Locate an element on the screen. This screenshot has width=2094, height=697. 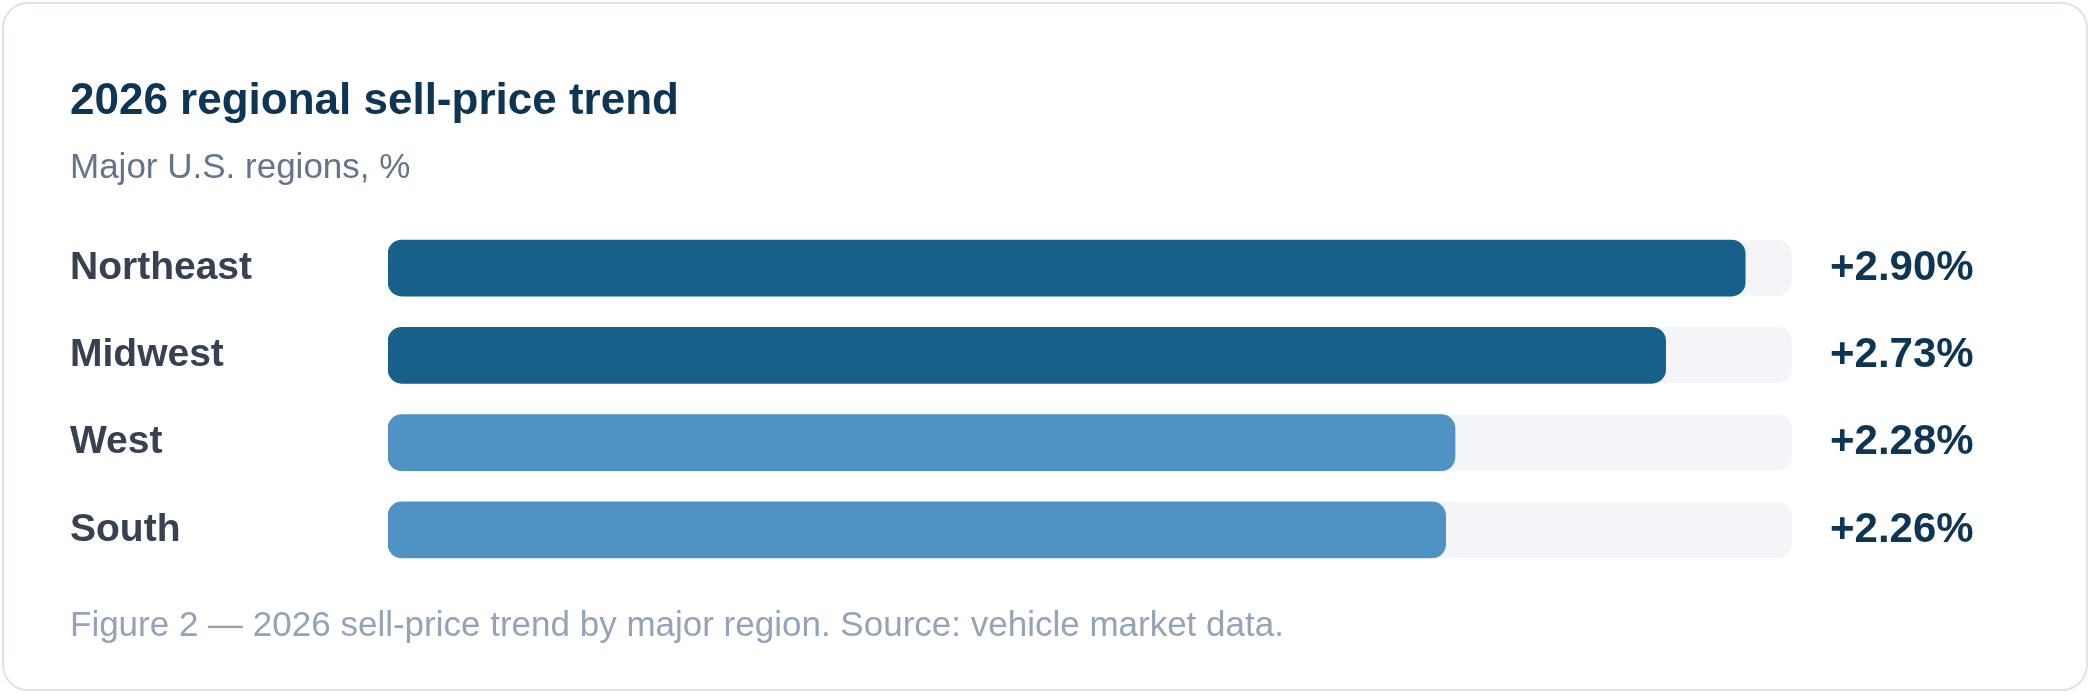
data-label: +2.73% is located at coordinates (1902, 352).